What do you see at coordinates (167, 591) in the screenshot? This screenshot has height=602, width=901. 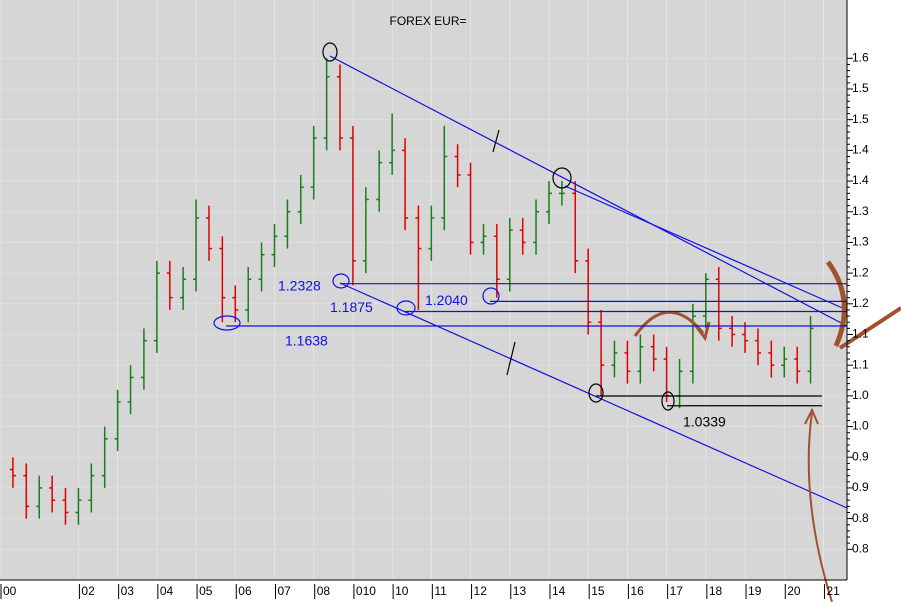 I see `x-tick-label: 04` at bounding box center [167, 591].